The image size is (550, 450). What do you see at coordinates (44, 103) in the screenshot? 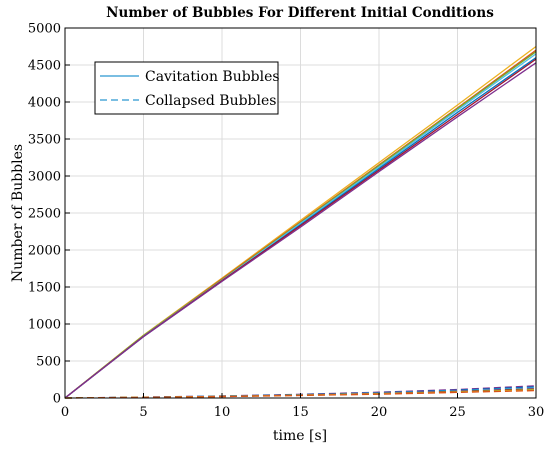
I see `y-tick-label: 4000` at bounding box center [44, 103].